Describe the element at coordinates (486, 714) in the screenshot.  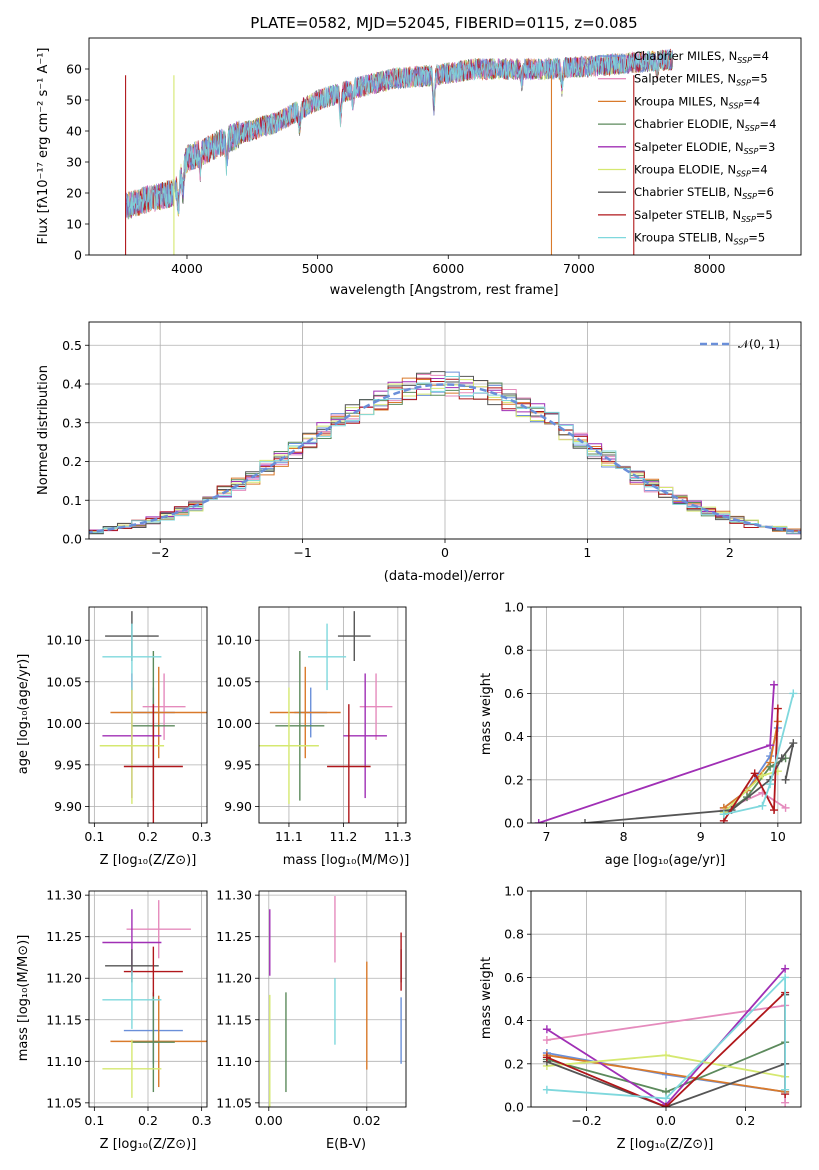
I see `wAge-ylabel: mass weight` at that location.